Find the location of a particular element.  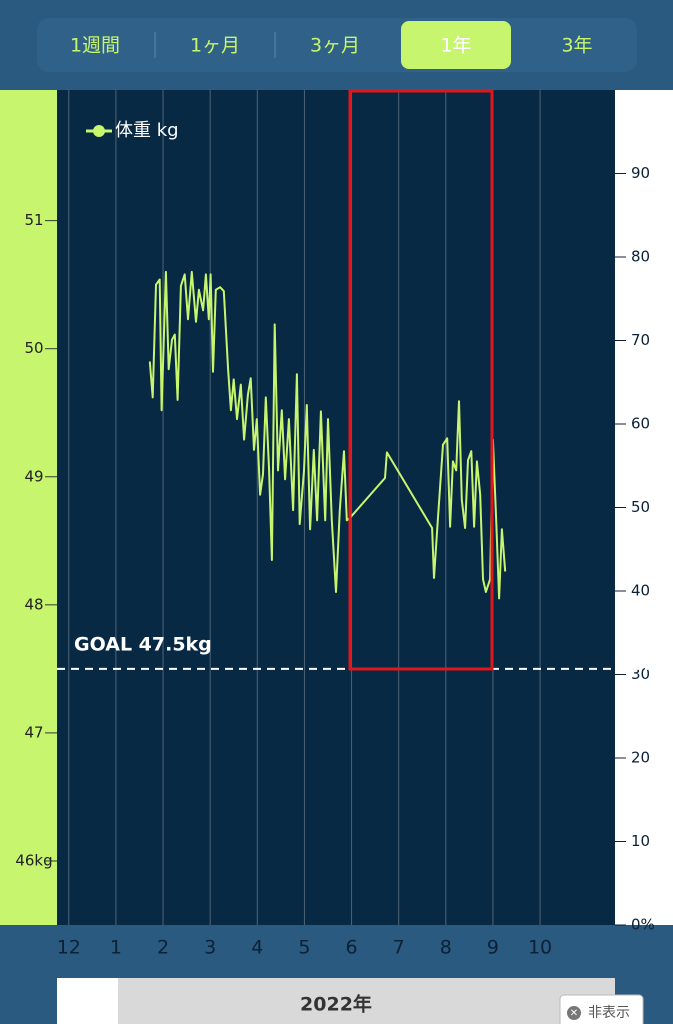

year-bar-left is located at coordinates (87, 1001).